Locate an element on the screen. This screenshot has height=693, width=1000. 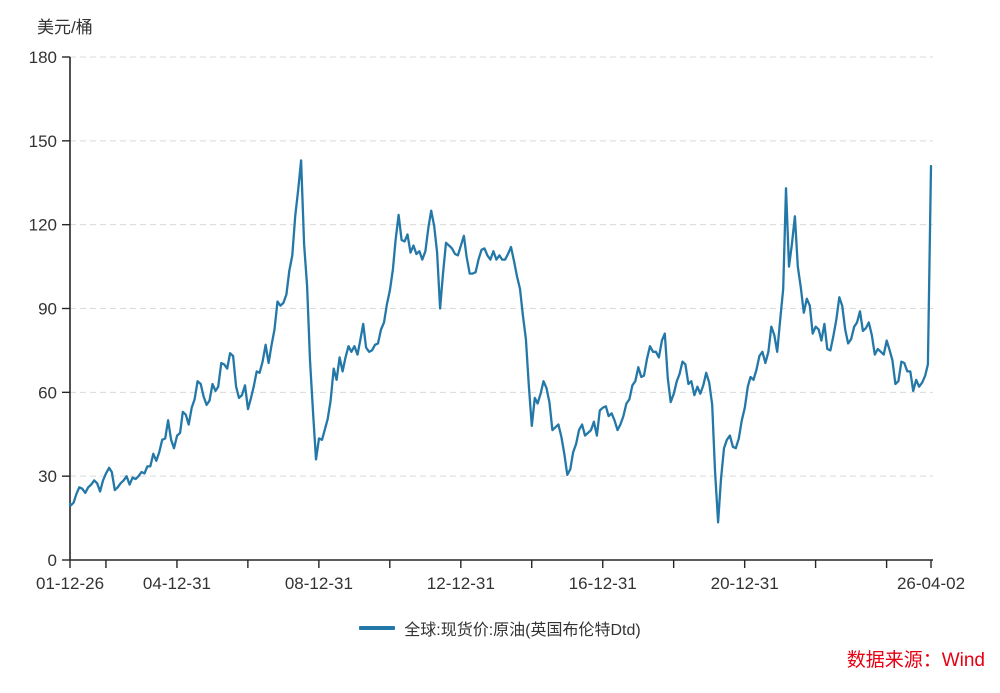
y-tick-label: 120 is located at coordinates (43, 225).